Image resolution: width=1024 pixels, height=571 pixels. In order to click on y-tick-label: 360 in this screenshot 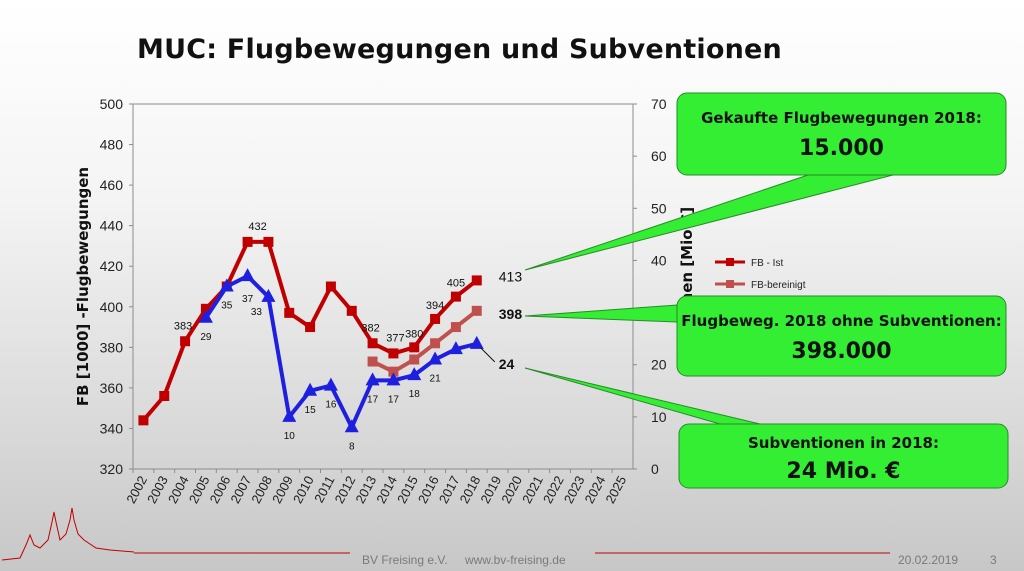, I will do `click(112, 388)`.